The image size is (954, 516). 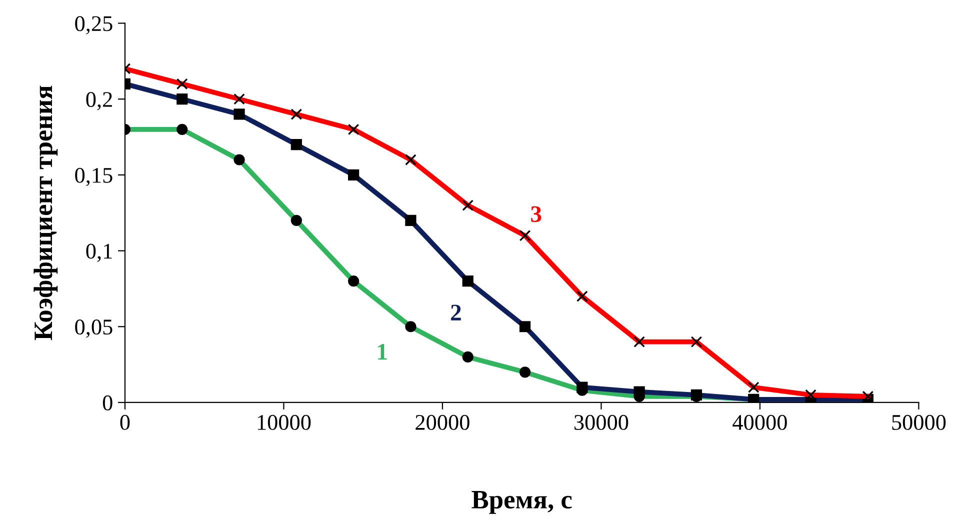 I want to click on y-tick-label: 0,2, so click(x=99, y=101).